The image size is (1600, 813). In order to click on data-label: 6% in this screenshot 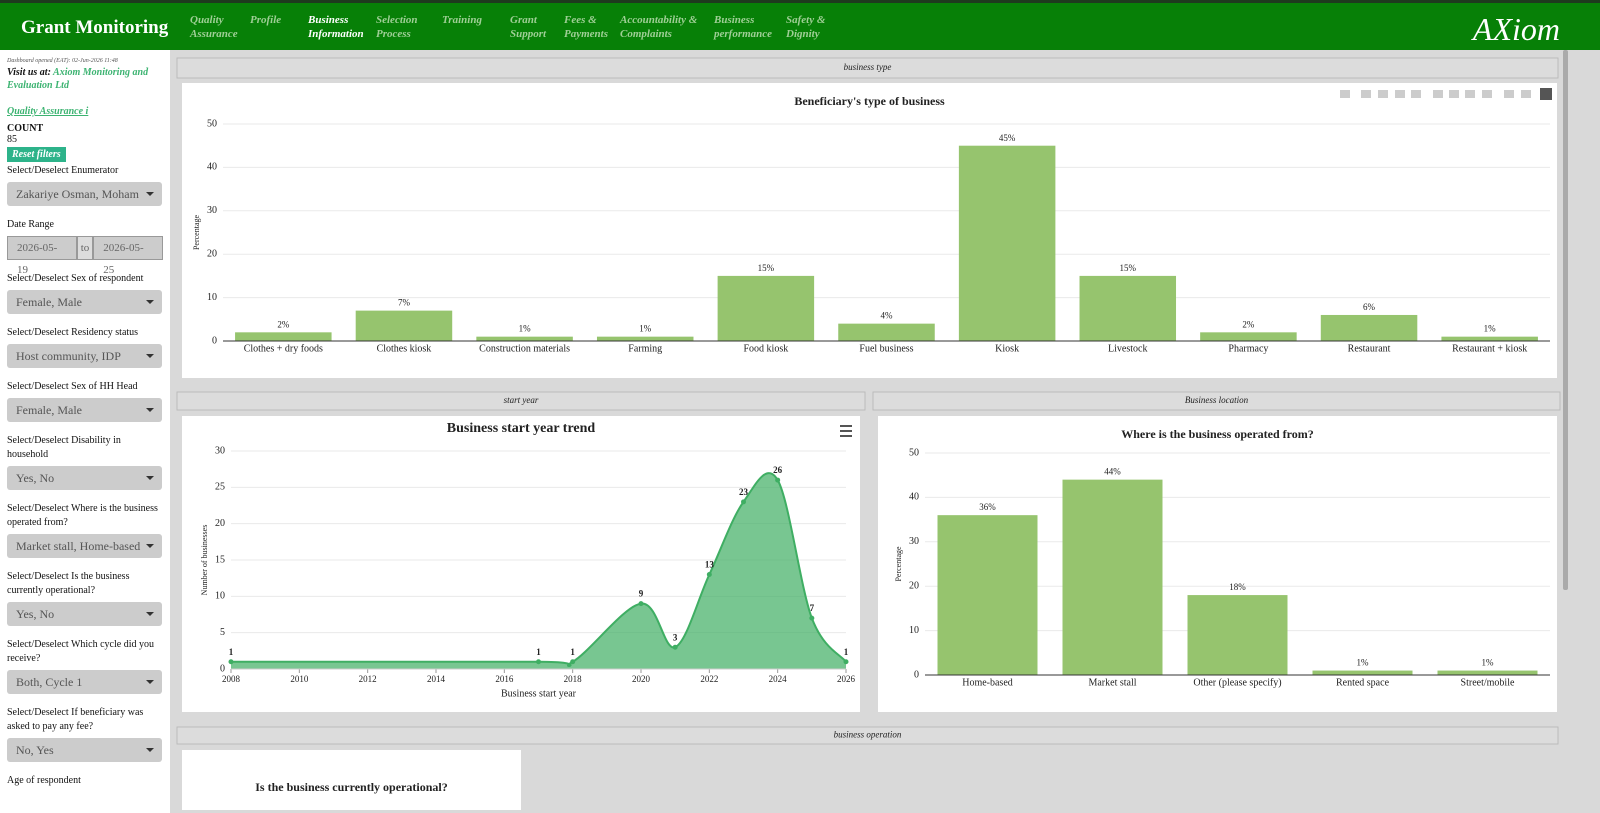, I will do `click(1369, 307)`.